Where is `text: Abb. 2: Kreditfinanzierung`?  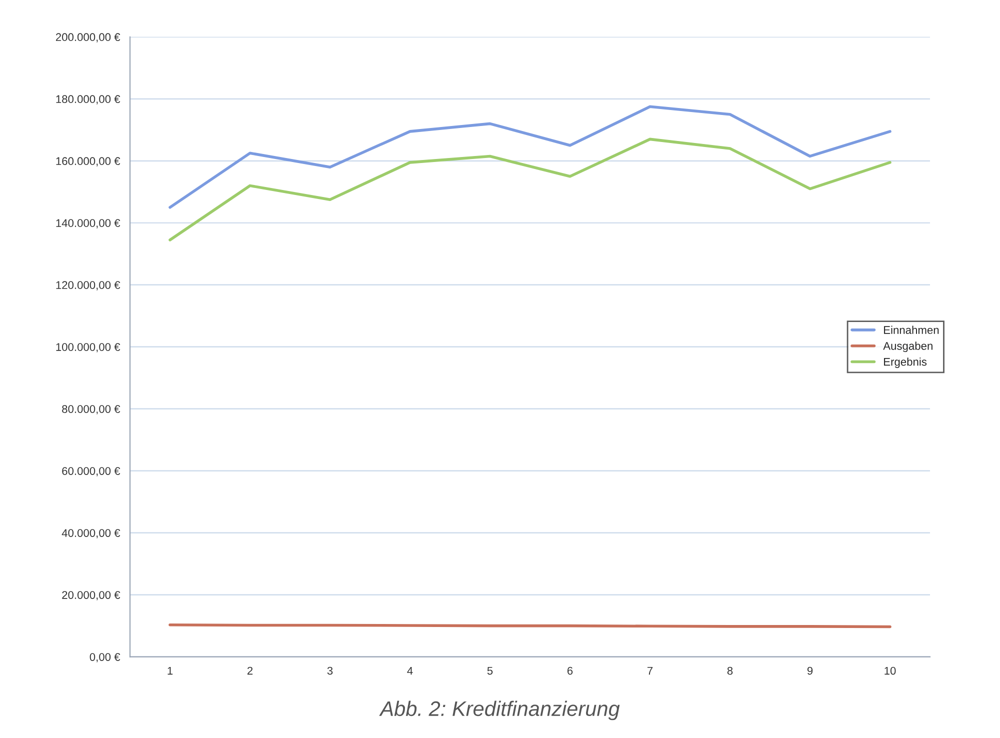
text: Abb. 2: Kreditfinanzierung is located at coordinates (499, 710).